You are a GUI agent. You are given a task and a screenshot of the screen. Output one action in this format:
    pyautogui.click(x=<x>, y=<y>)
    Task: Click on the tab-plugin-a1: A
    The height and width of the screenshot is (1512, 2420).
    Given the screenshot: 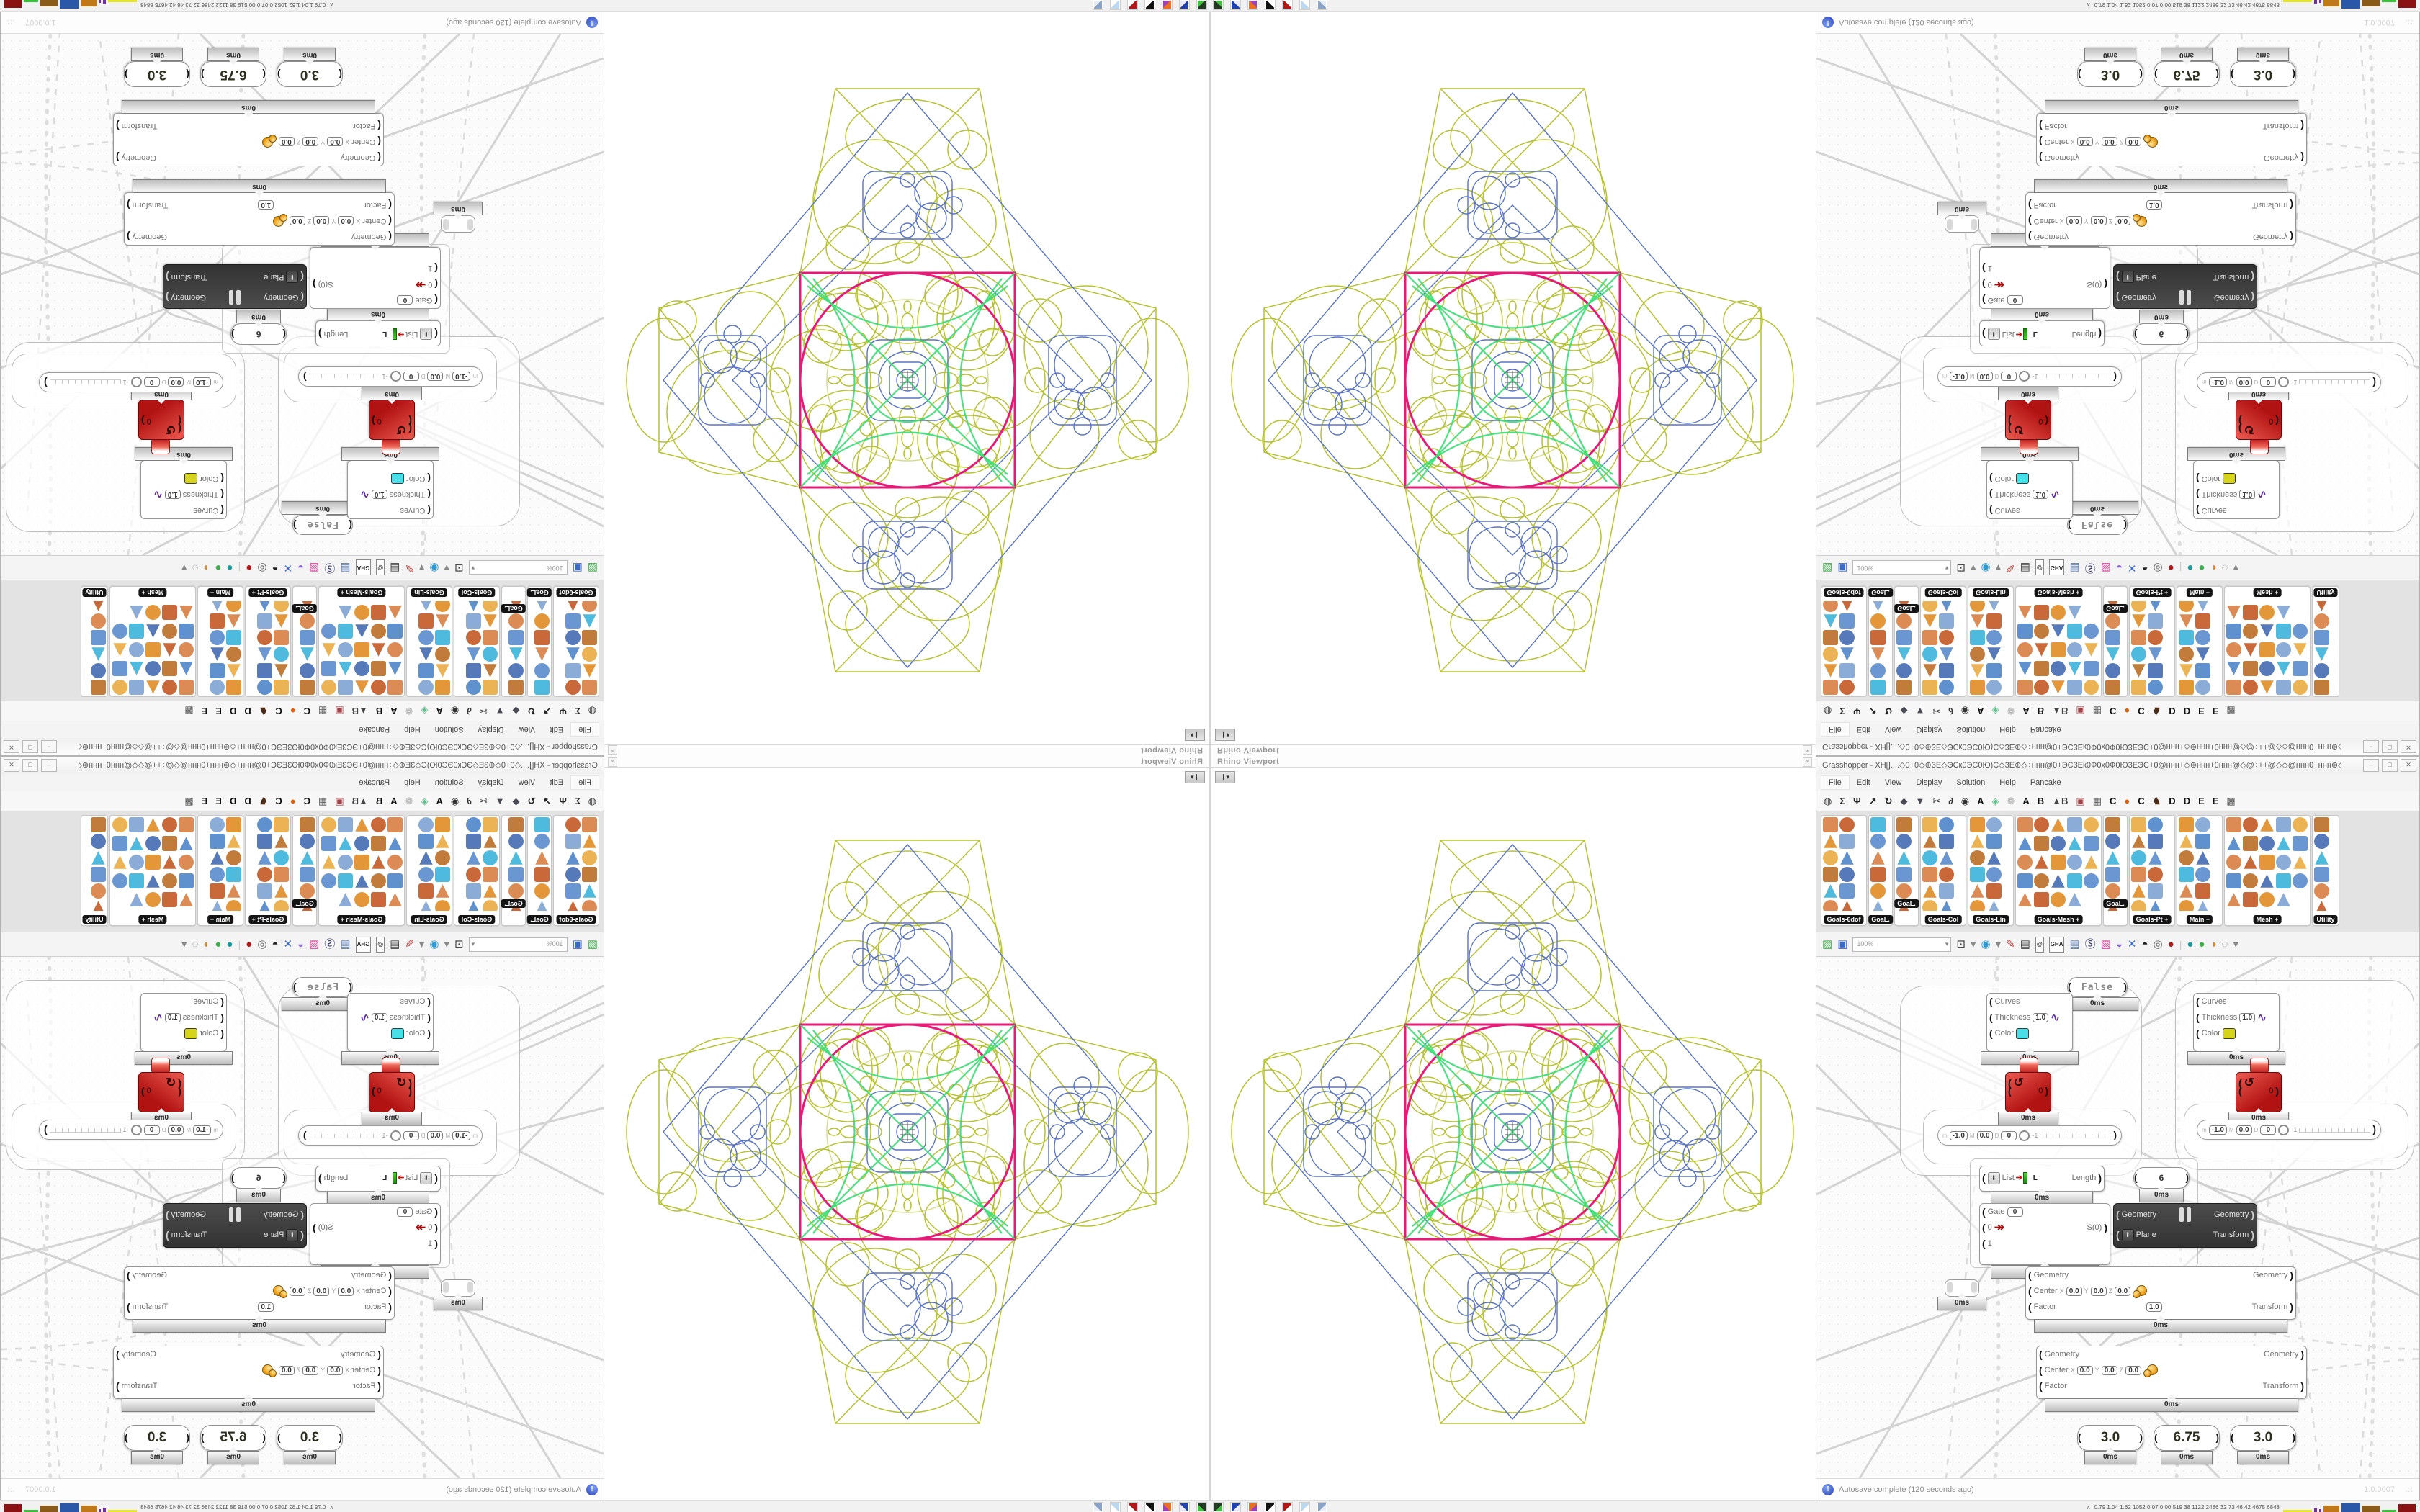 What is the action you would take?
    pyautogui.click(x=1980, y=801)
    